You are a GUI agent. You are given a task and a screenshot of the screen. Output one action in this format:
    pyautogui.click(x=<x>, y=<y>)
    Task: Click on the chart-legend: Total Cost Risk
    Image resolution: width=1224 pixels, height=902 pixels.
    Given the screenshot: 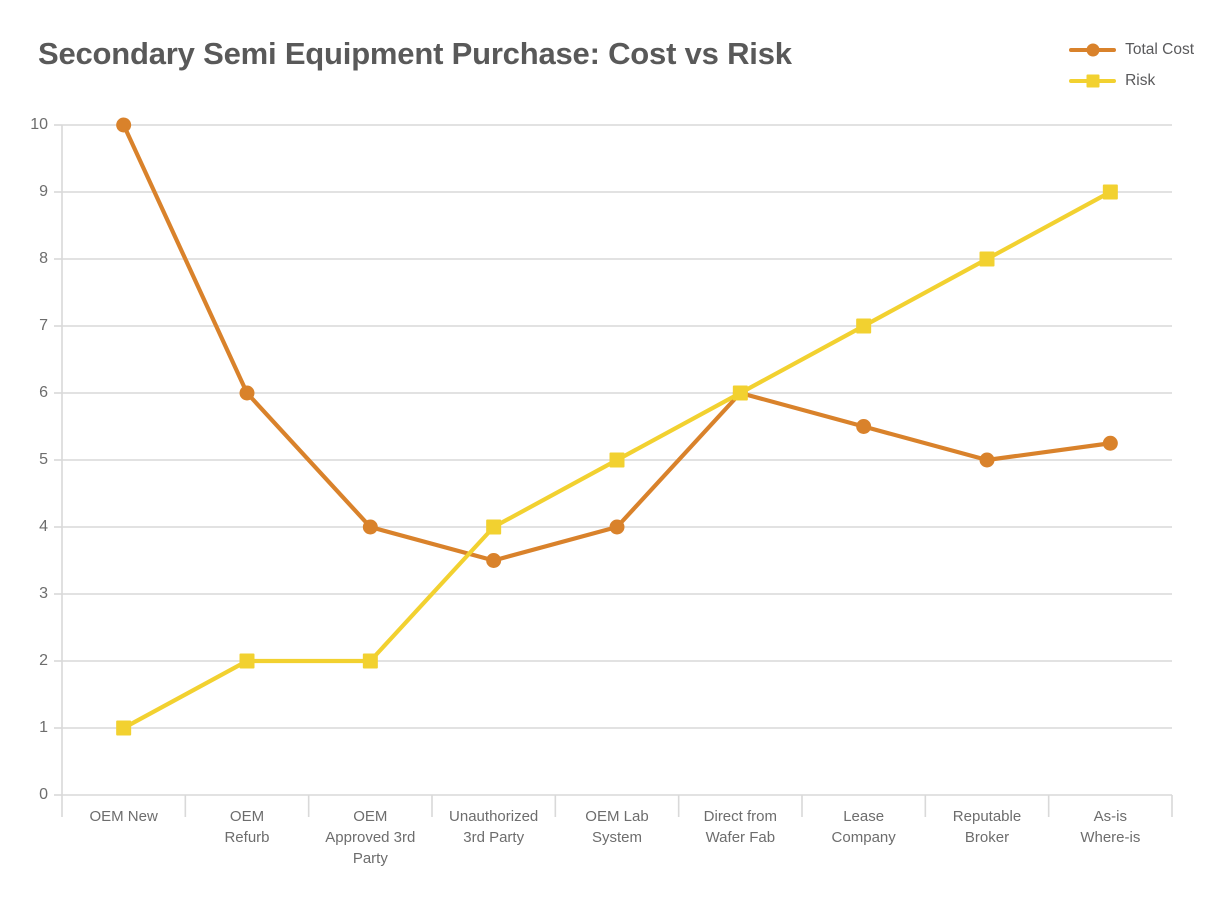 What is the action you would take?
    pyautogui.click(x=1131, y=65)
    